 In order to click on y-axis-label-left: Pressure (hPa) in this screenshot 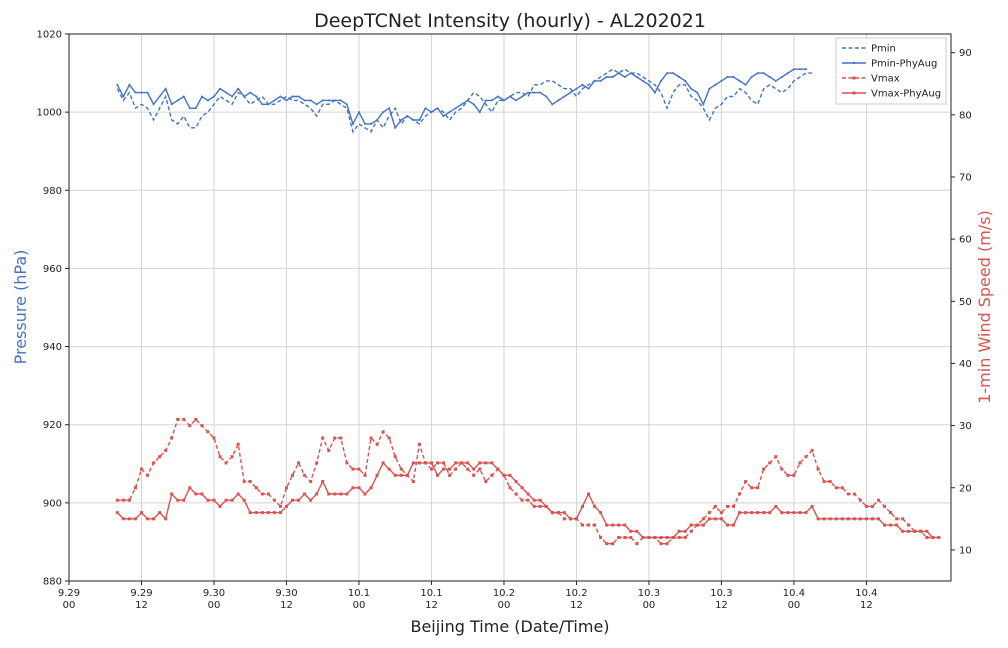, I will do `click(20, 307)`.